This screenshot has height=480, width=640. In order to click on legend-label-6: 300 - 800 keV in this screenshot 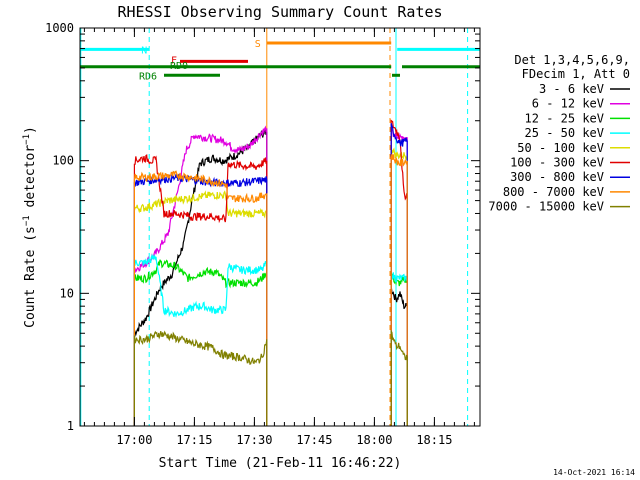, I will do `click(557, 177)`.